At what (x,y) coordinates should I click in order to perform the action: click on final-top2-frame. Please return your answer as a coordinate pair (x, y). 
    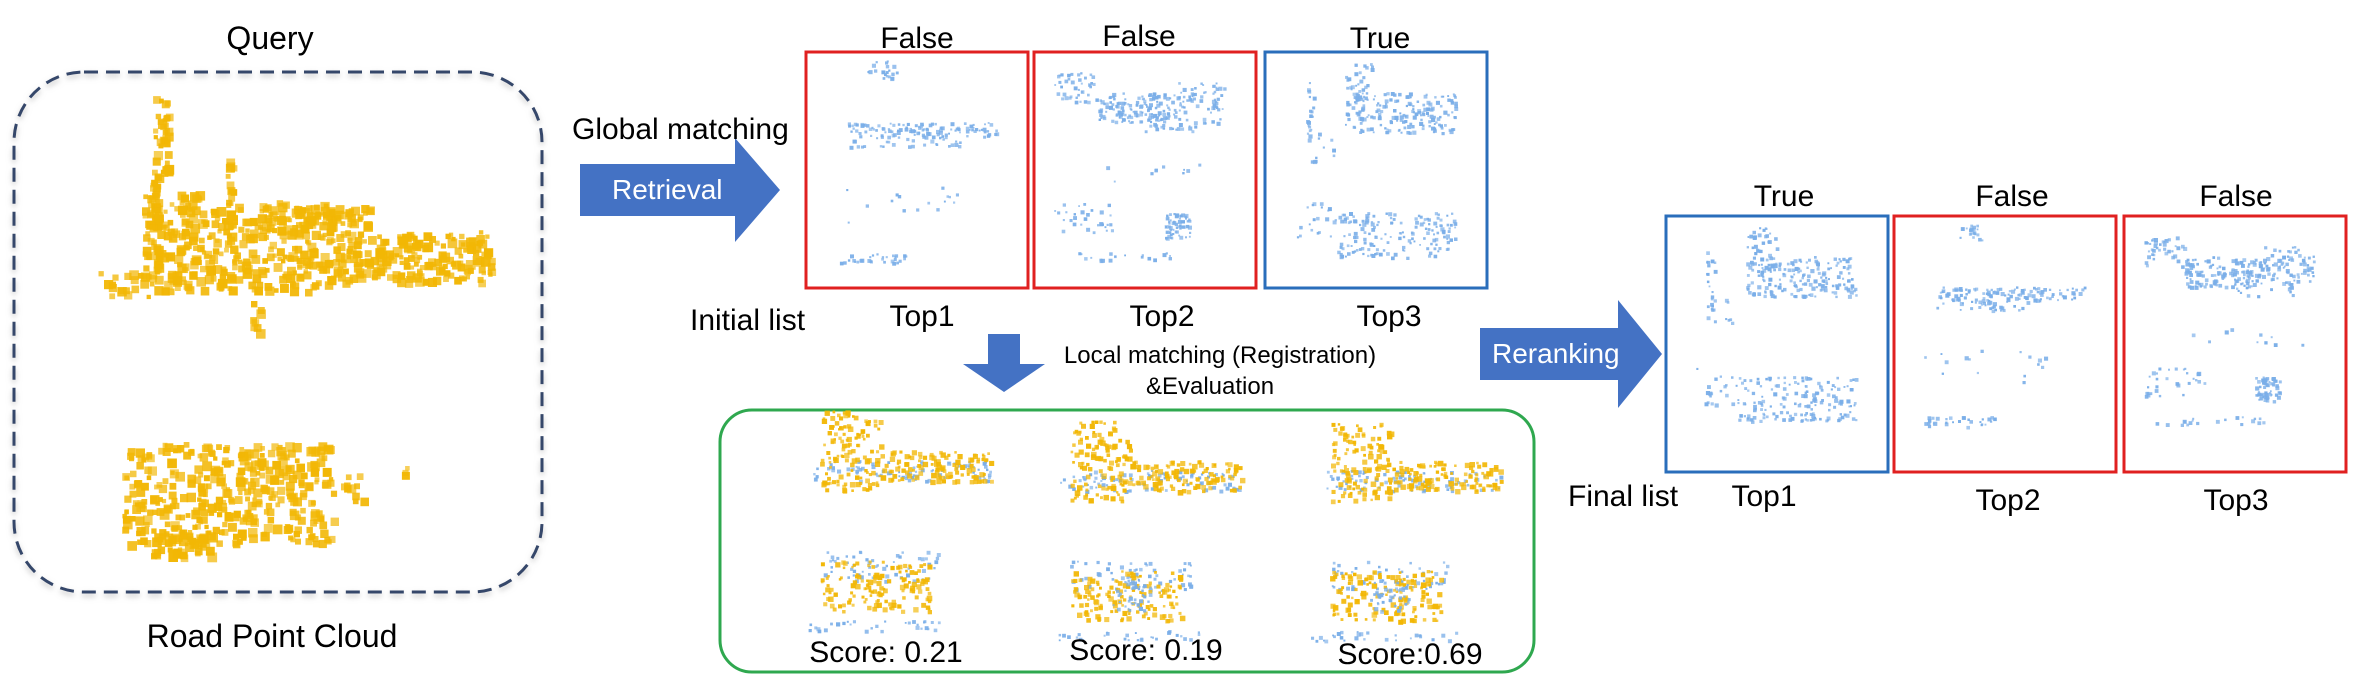
    Looking at the image, I should click on (2005, 344).